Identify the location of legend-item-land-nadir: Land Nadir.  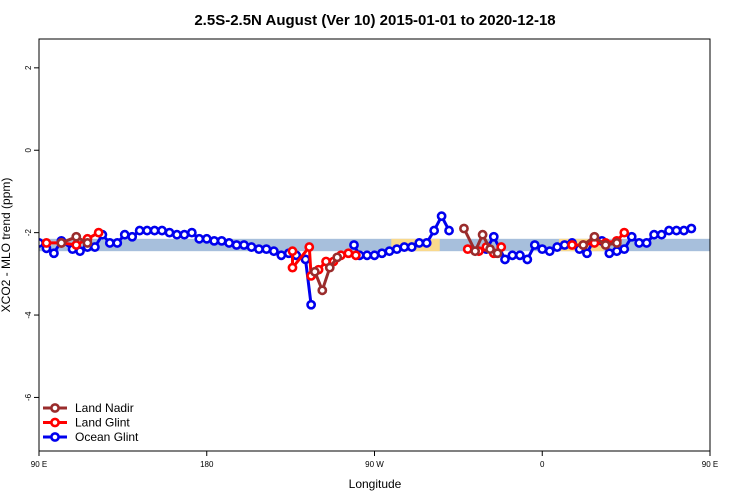
(88, 408).